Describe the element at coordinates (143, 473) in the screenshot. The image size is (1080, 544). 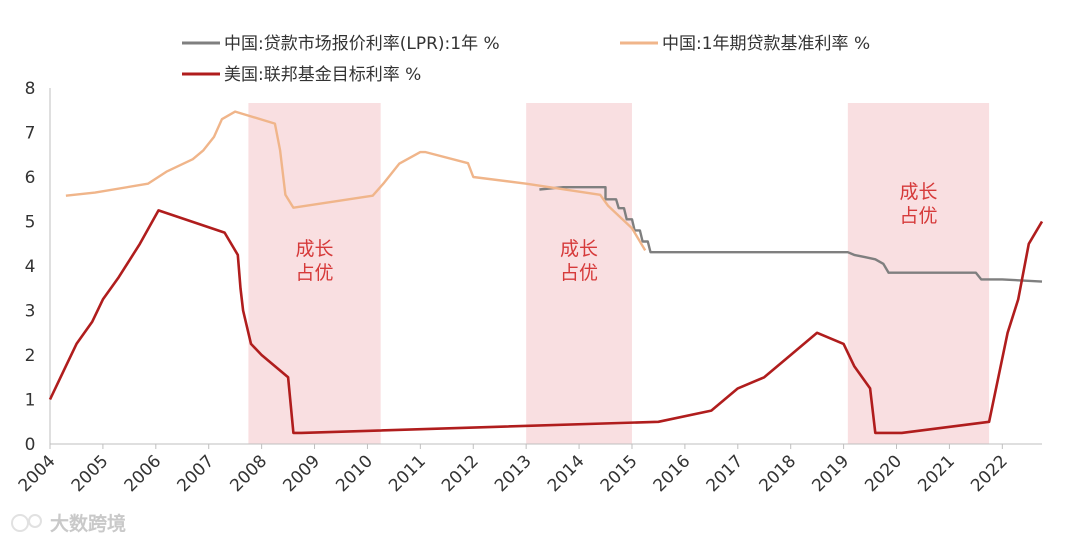
I see `x-tick-label: 2006` at that location.